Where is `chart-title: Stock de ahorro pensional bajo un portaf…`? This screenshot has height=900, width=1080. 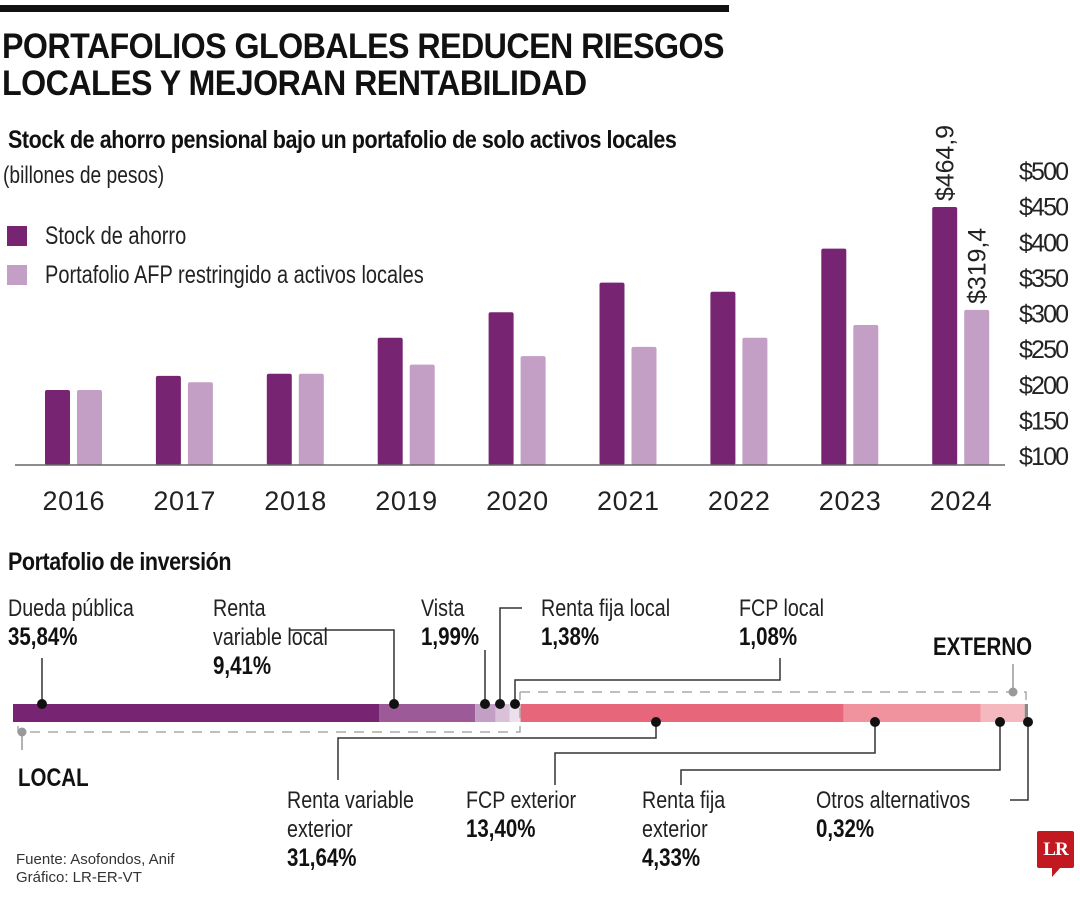 chart-title: Stock de ahorro pensional bajo un portaf… is located at coordinates (342, 140).